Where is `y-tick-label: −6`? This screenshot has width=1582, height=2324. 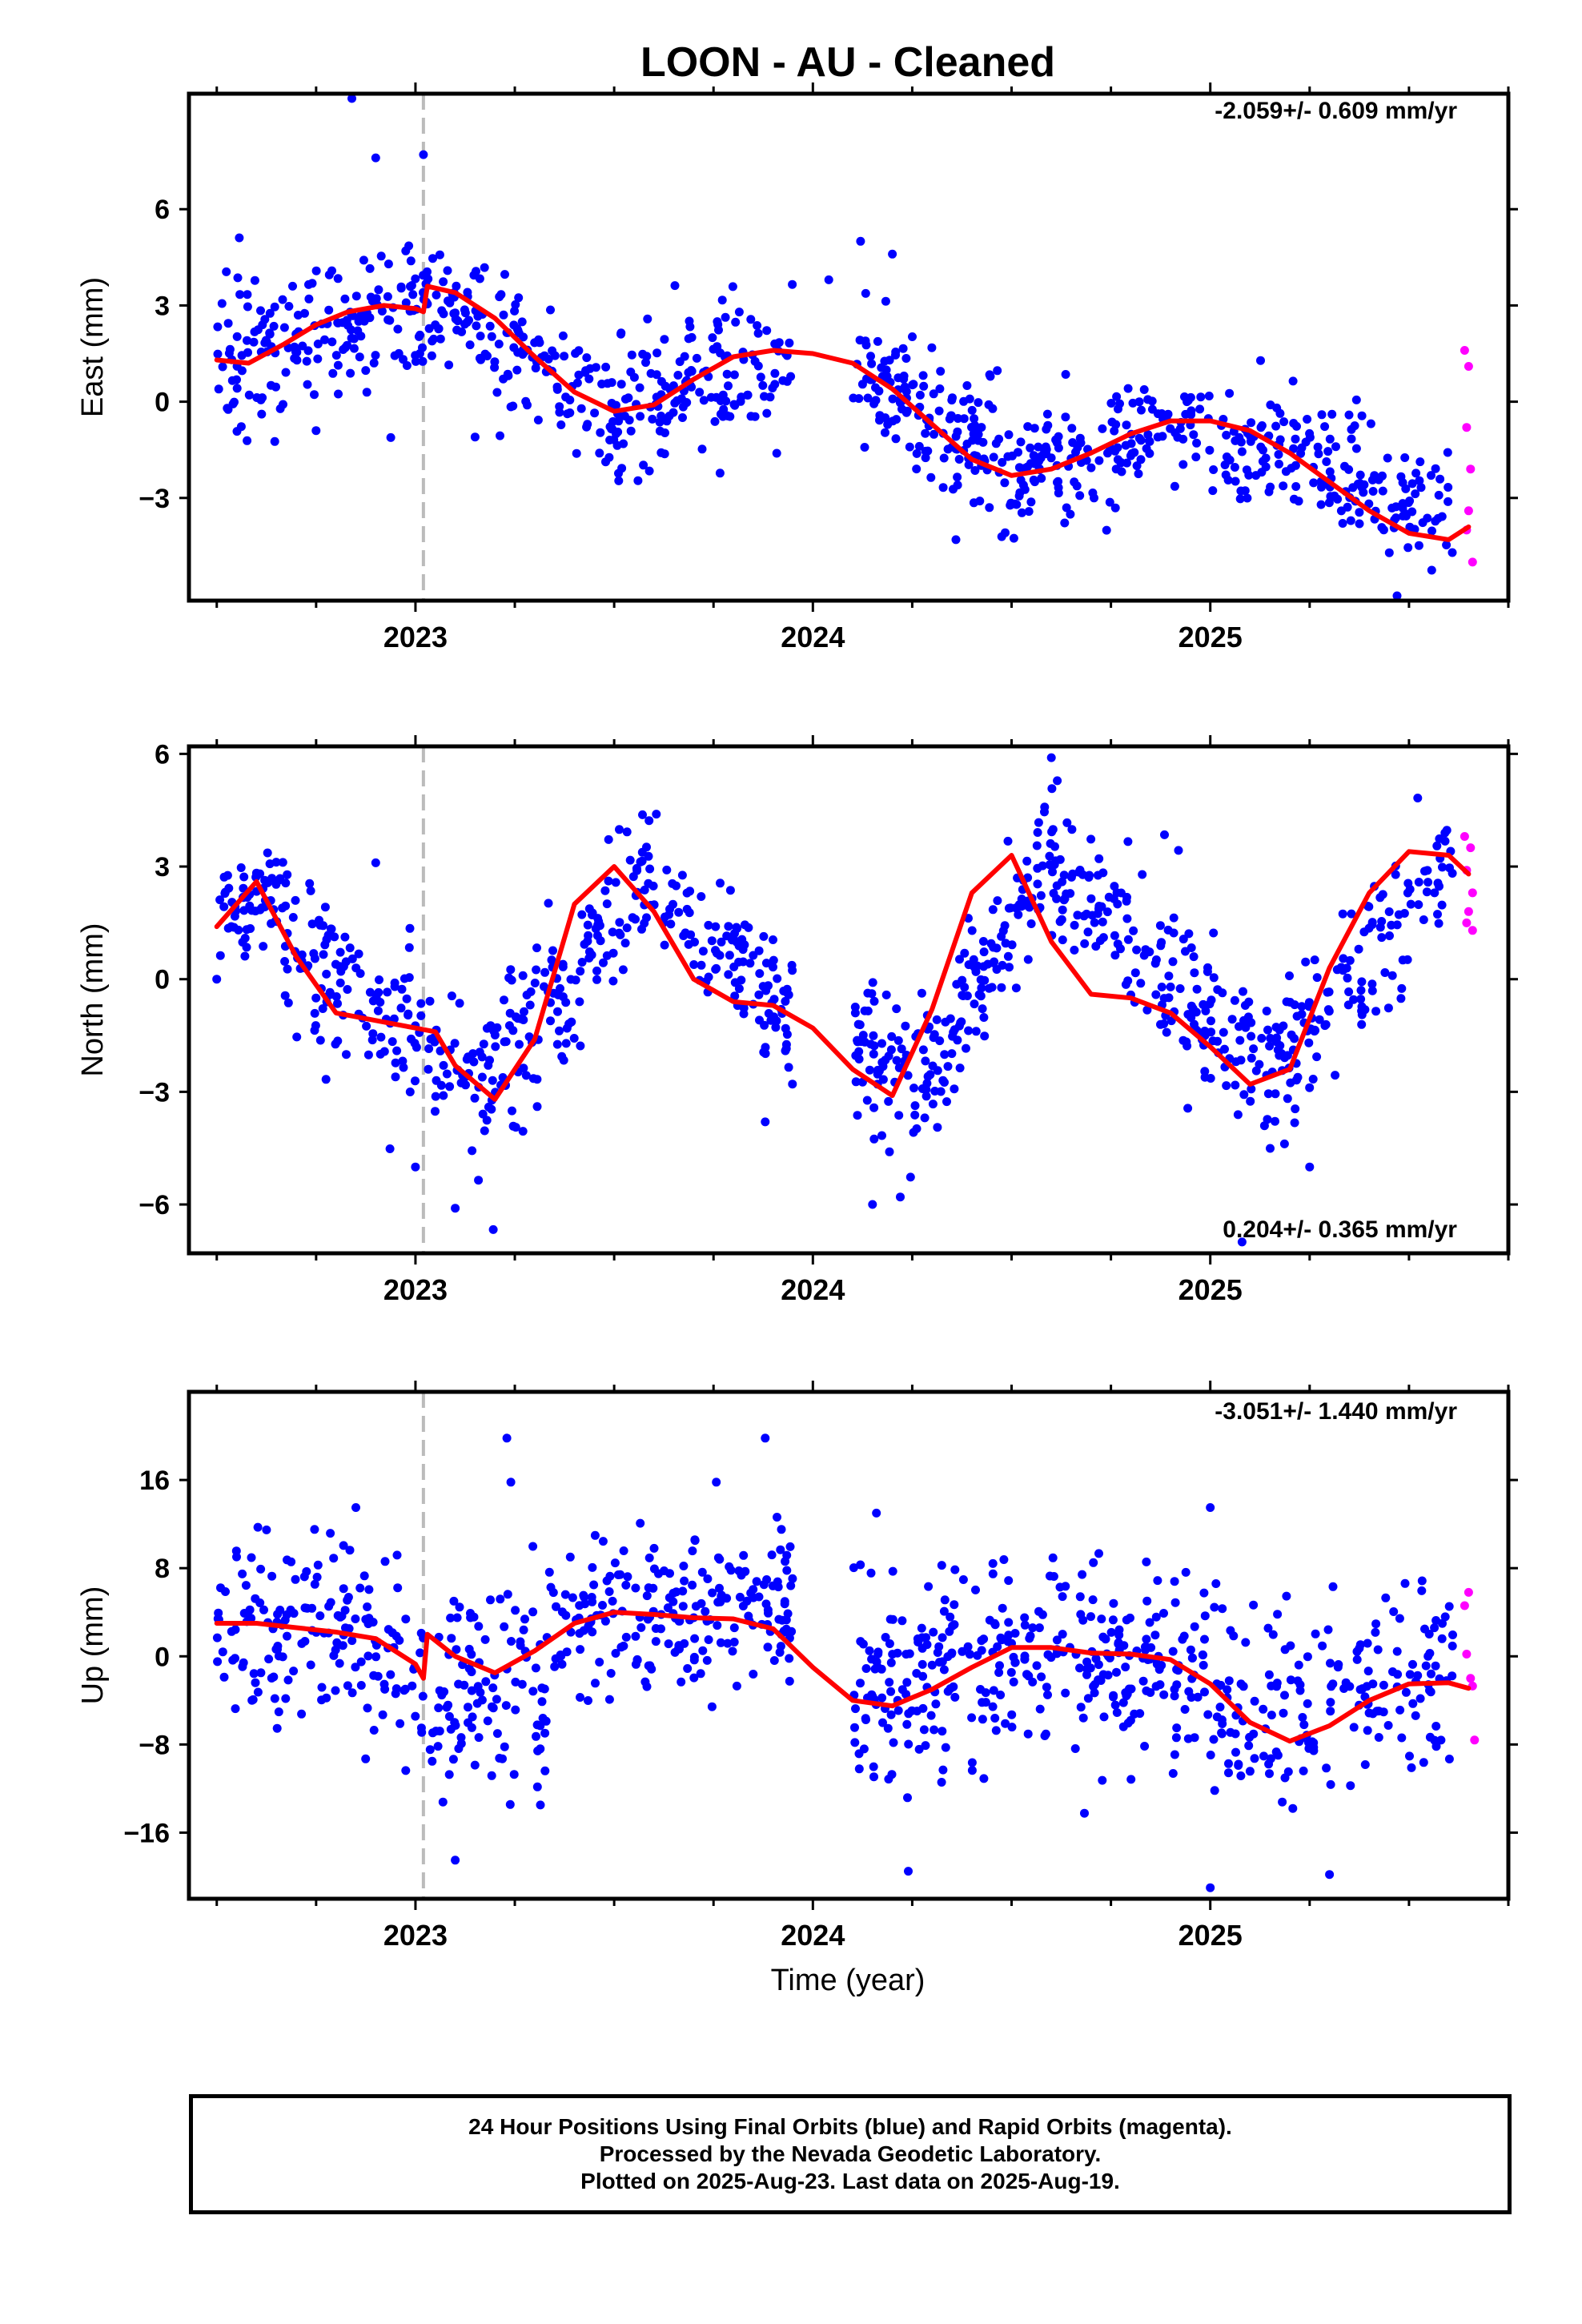 y-tick-label: −6 is located at coordinates (154, 1205).